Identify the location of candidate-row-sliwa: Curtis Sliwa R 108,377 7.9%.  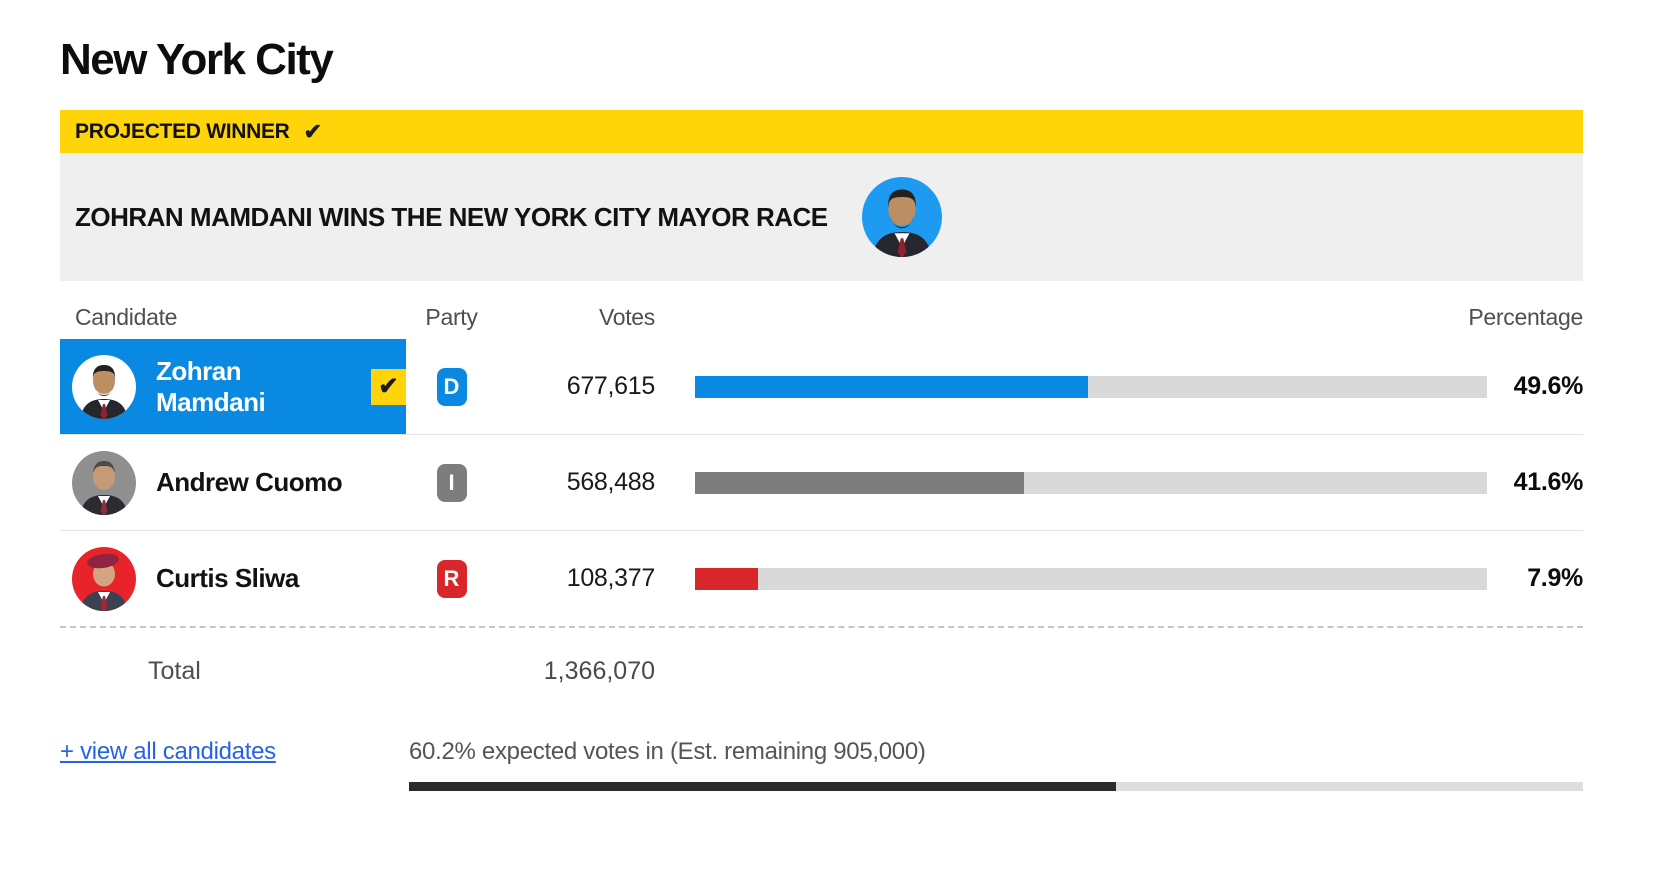
(821, 578).